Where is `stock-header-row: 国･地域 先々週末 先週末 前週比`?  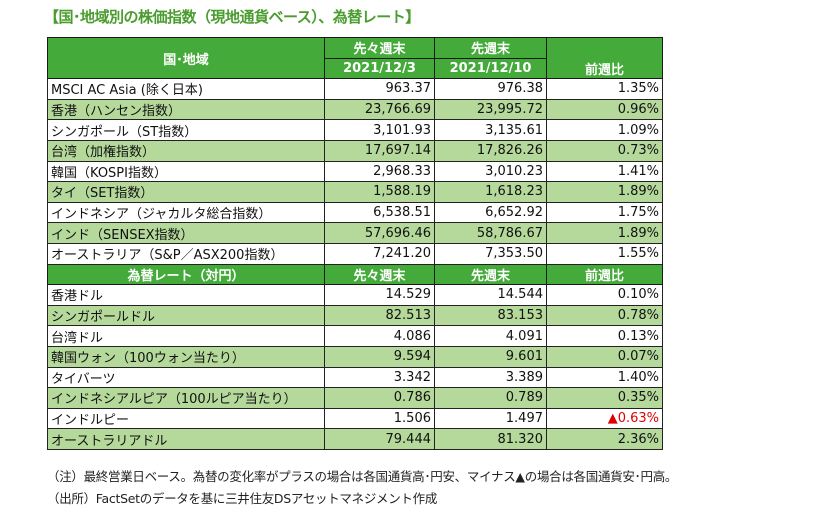 stock-header-row: 国･地域 先々週末 先週末 前週比 is located at coordinates (355, 58).